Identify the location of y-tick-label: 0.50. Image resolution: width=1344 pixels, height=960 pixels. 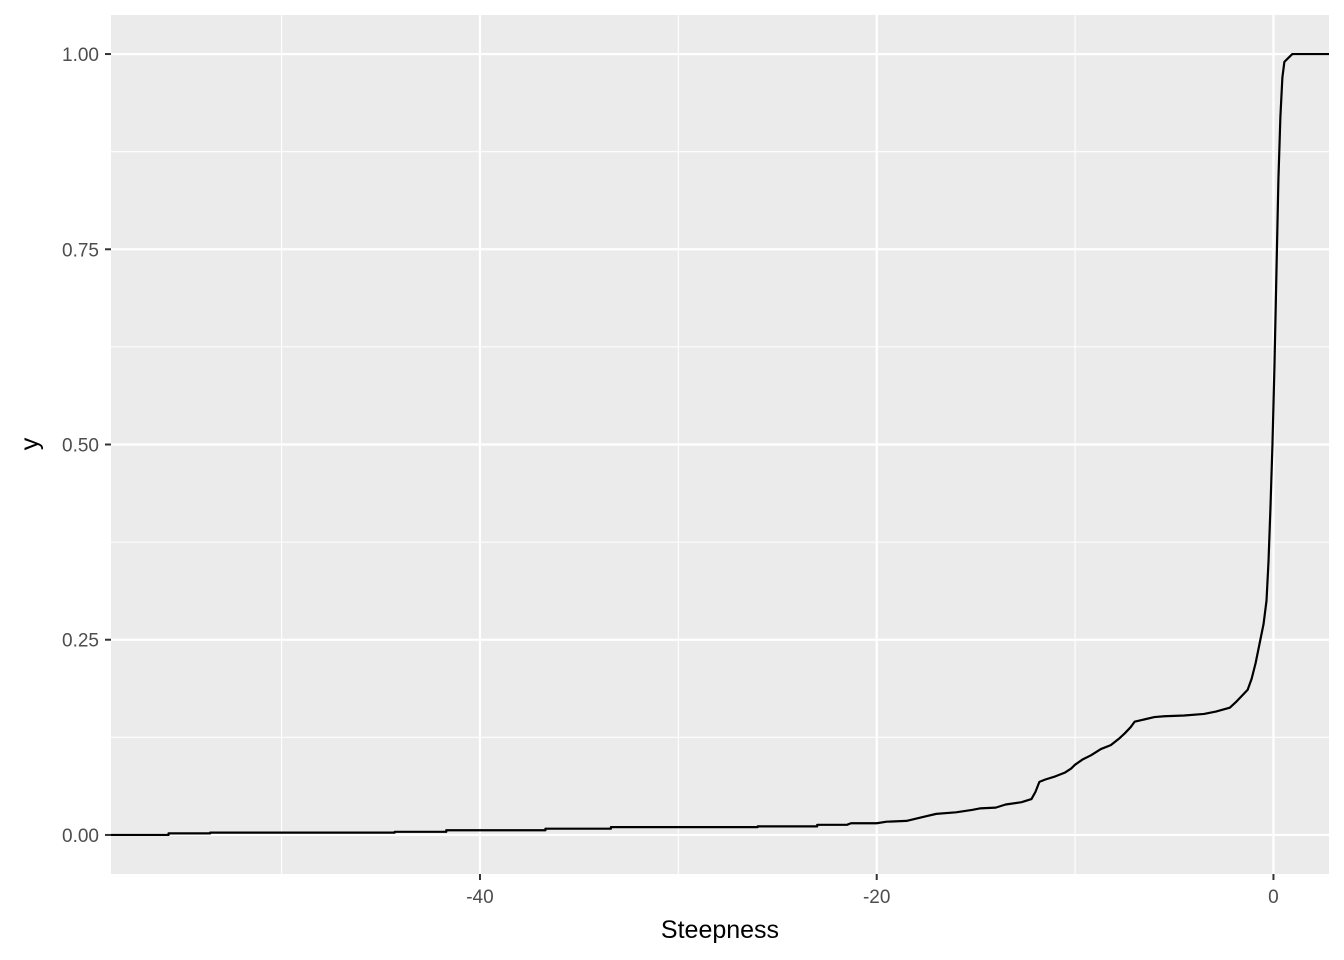
(80, 446).